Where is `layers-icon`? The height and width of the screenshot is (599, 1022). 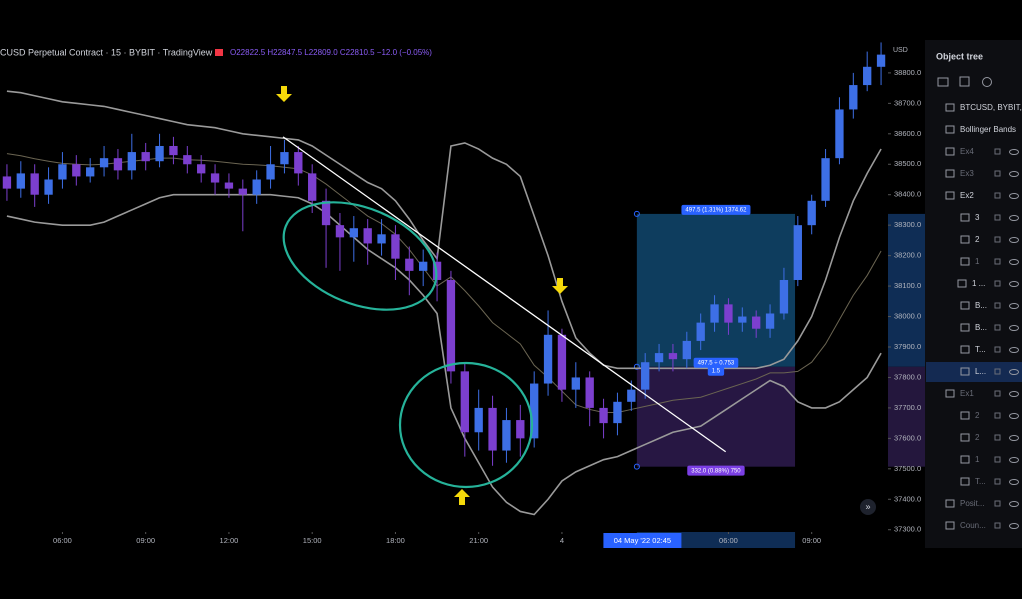
layers-icon is located at coordinates (987, 82).